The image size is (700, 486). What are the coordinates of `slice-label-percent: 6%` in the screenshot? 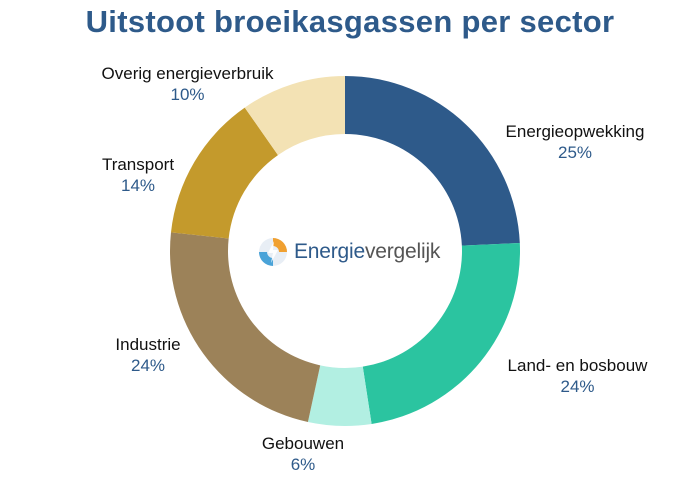 It's located at (303, 464).